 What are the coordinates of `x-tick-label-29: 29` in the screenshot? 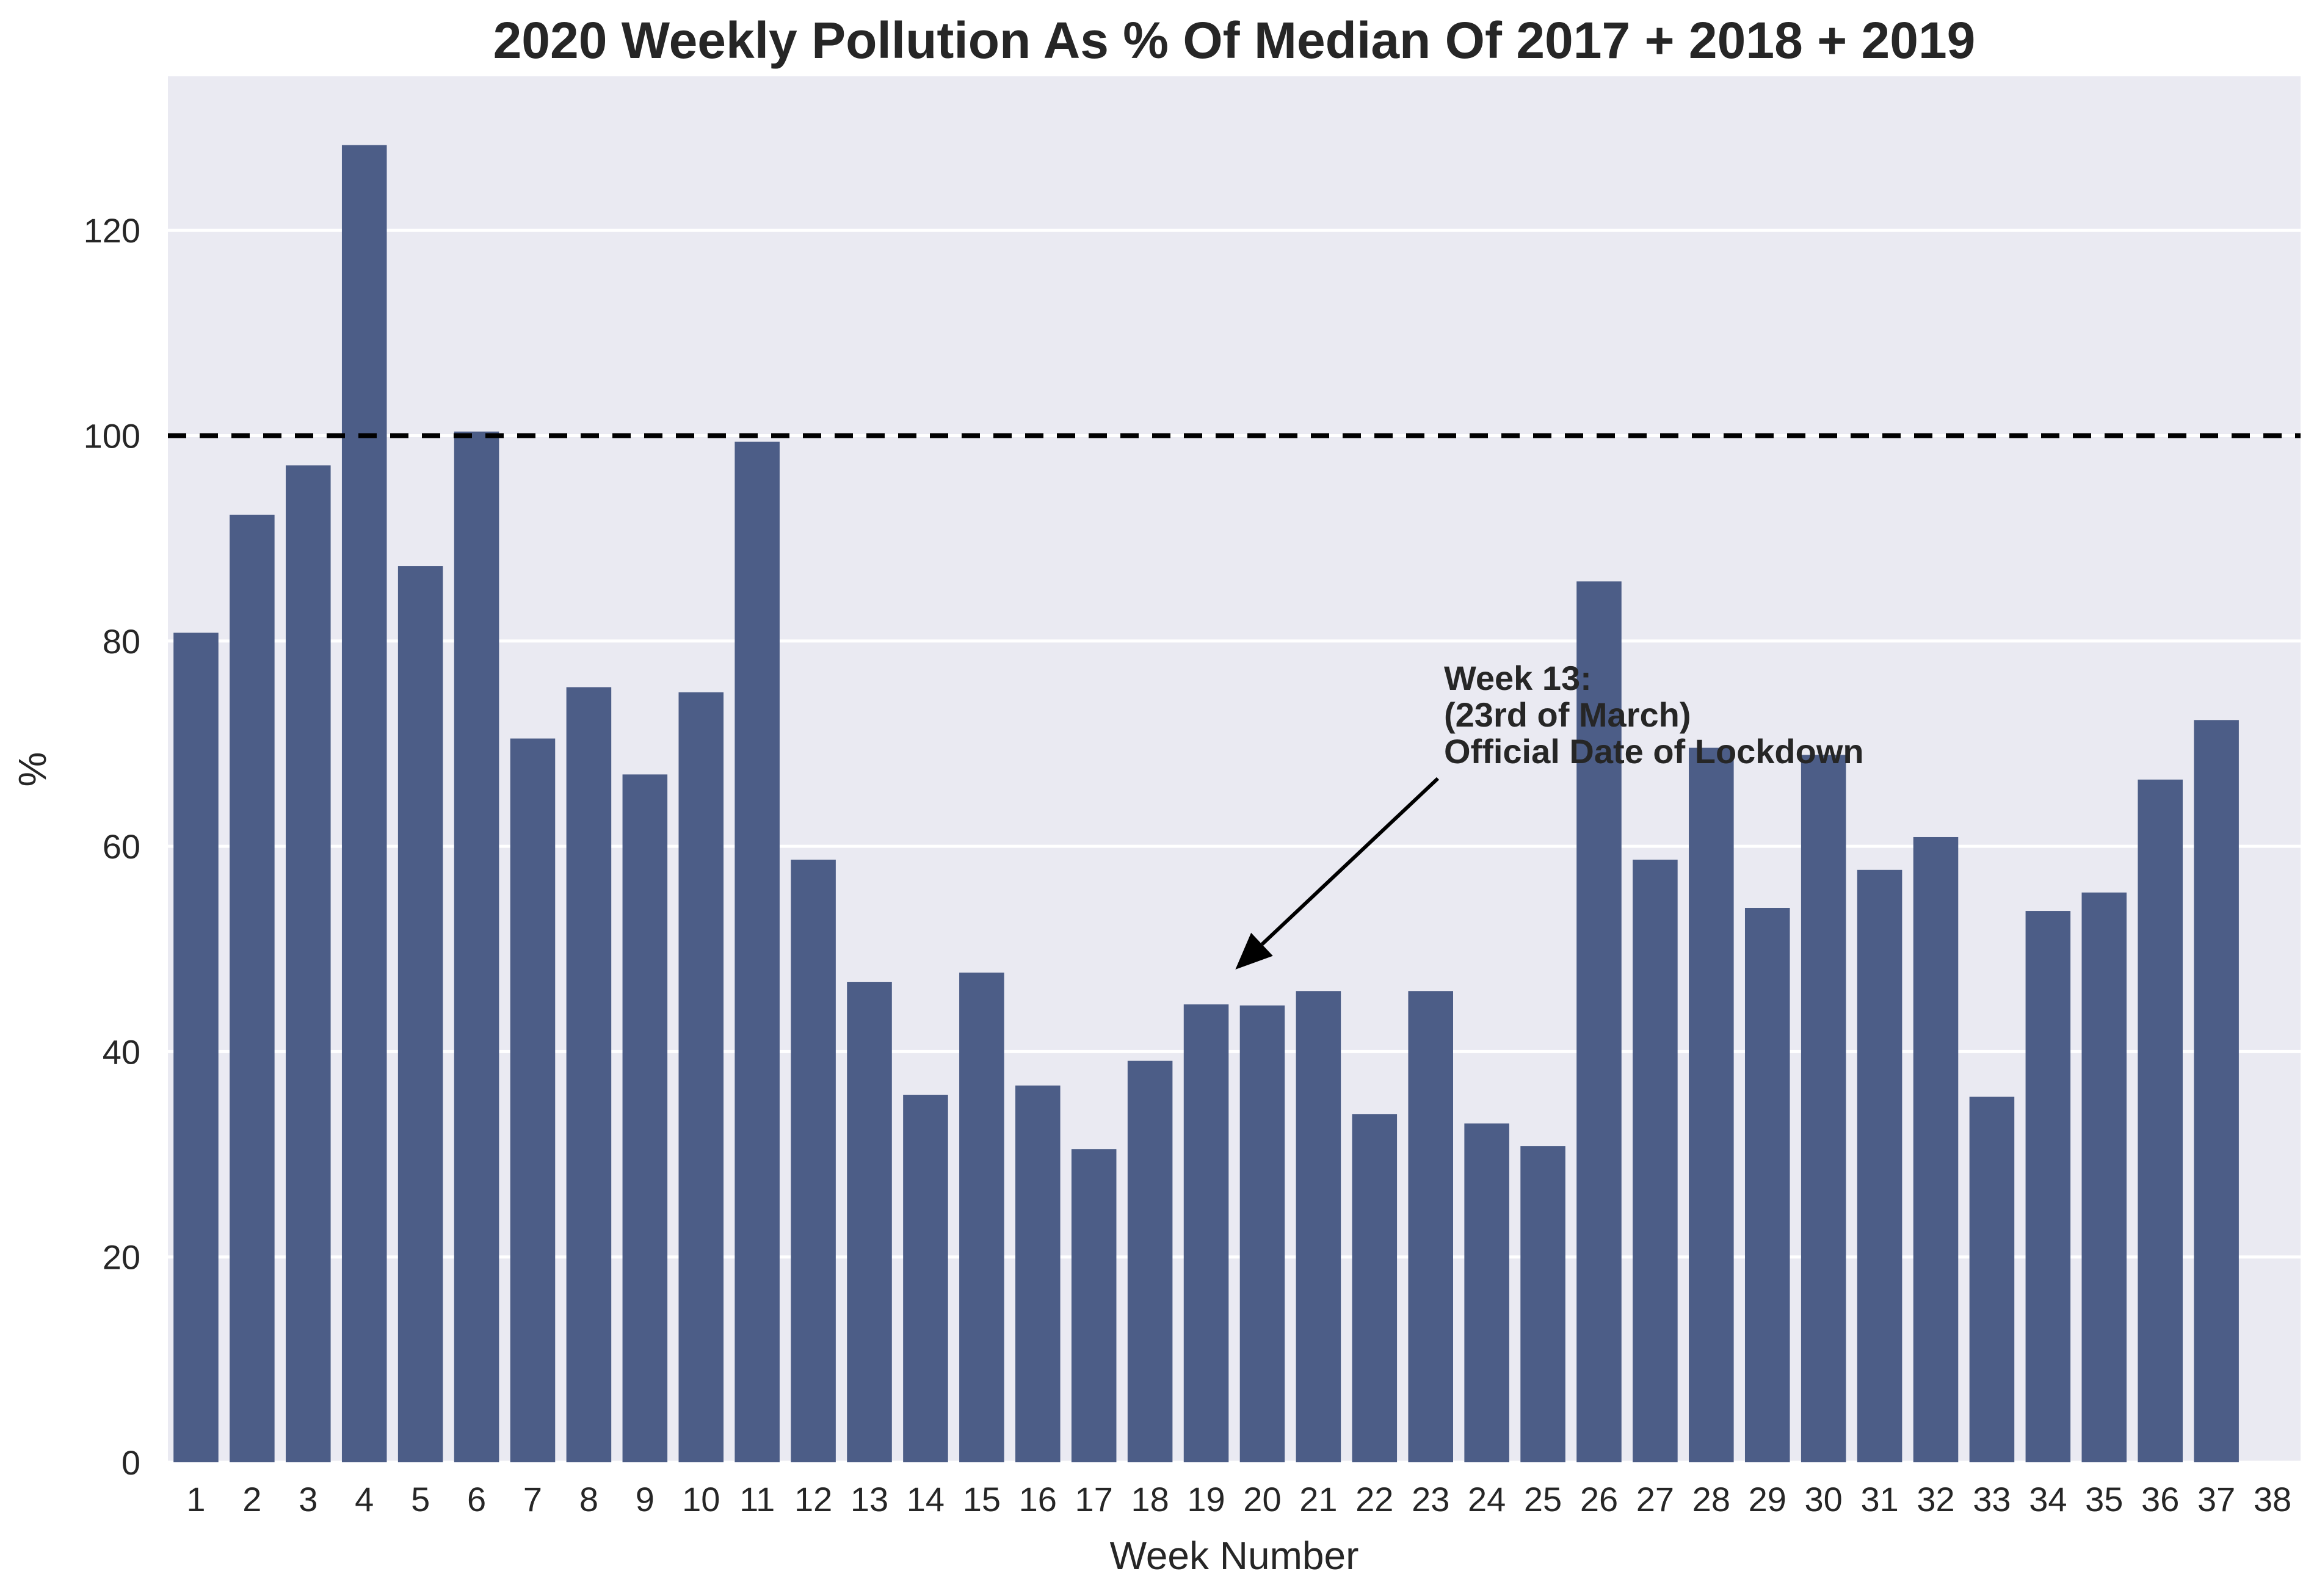 It's located at (1768, 1499).